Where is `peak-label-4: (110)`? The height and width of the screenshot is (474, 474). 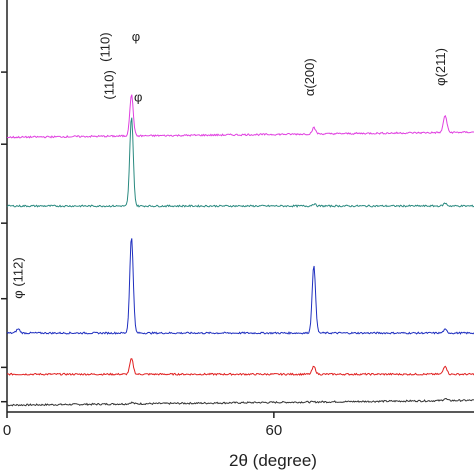 peak-label-4: (110) is located at coordinates (109, 84).